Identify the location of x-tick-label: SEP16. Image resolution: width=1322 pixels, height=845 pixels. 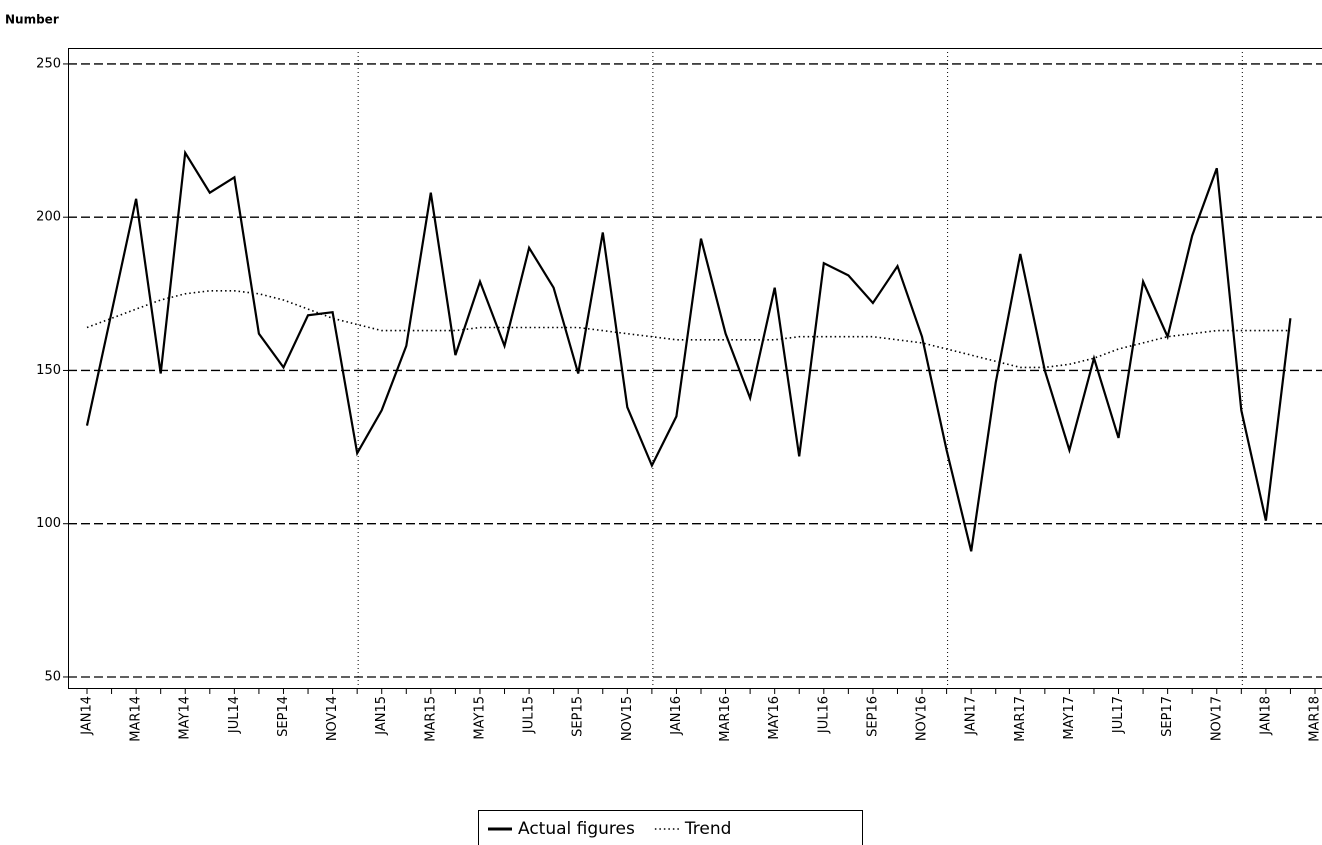
(872, 716).